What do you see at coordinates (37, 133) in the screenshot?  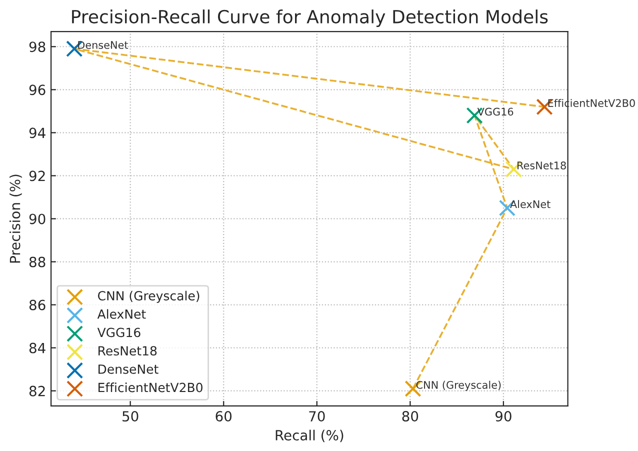 I see `y-tick-label: 94` at bounding box center [37, 133].